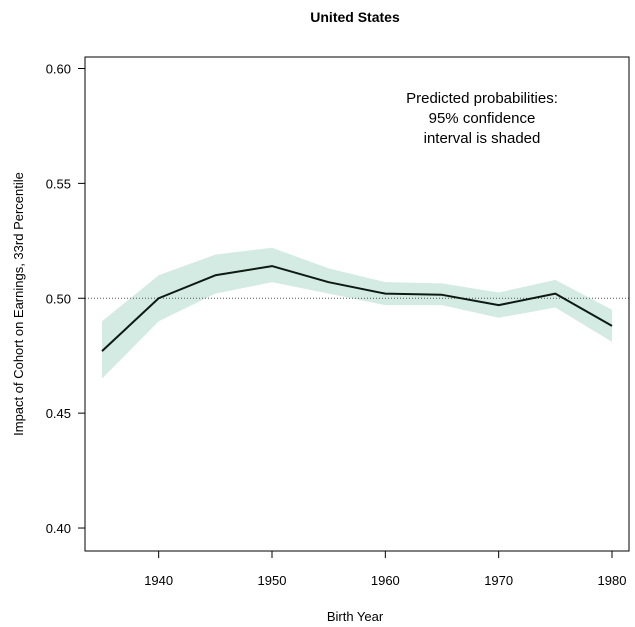 The width and height of the screenshot is (635, 627). I want to click on chart-title: United States, so click(355, 17).